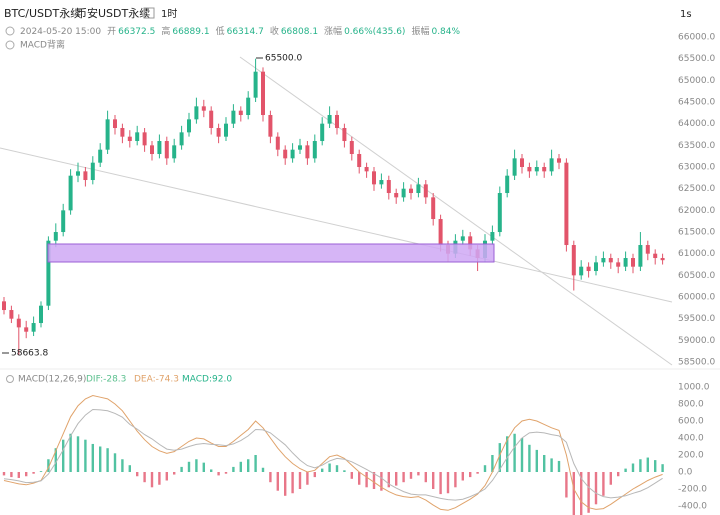  I want to click on y-tick-label: 0.0, so click(685, 473).